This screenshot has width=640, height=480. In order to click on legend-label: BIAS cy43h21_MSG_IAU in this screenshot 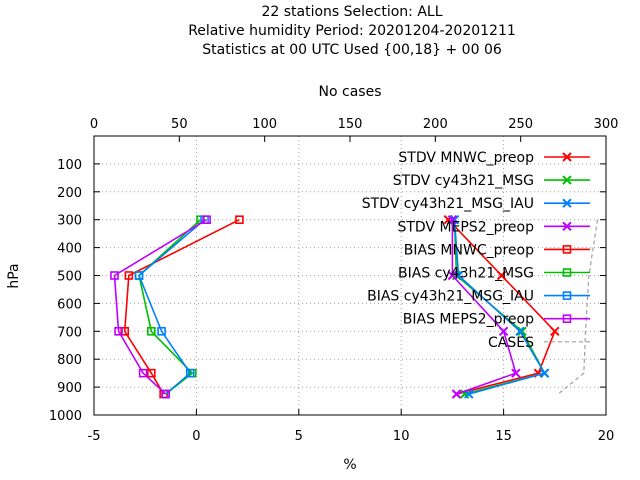, I will do `click(450, 297)`.